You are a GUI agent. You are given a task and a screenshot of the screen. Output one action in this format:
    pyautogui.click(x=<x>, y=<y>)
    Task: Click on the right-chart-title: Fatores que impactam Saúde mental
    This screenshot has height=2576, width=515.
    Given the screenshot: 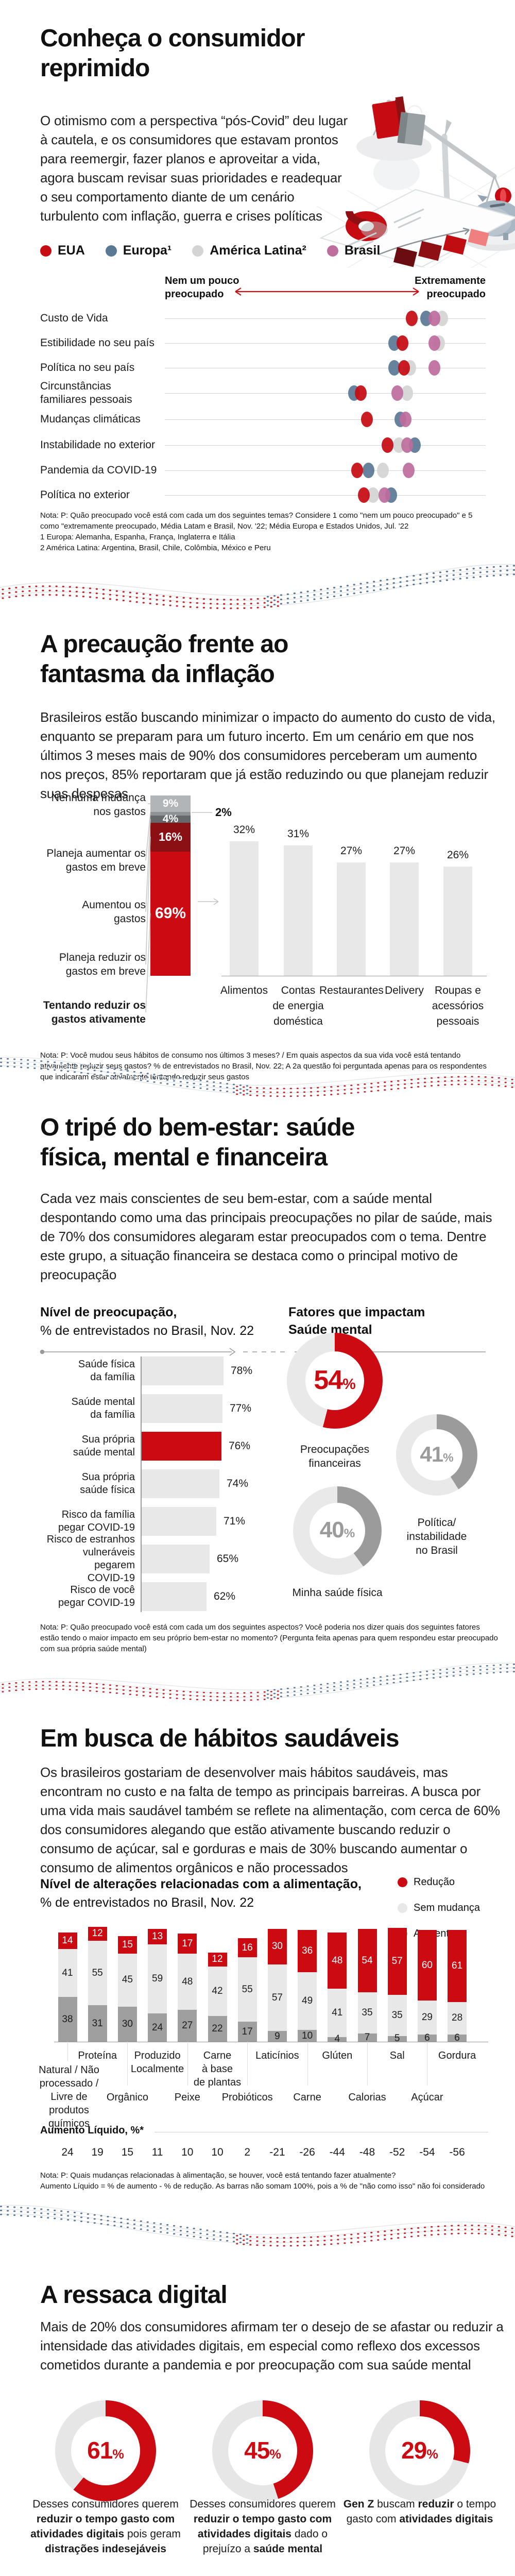 What is the action you would take?
    pyautogui.click(x=356, y=1321)
    